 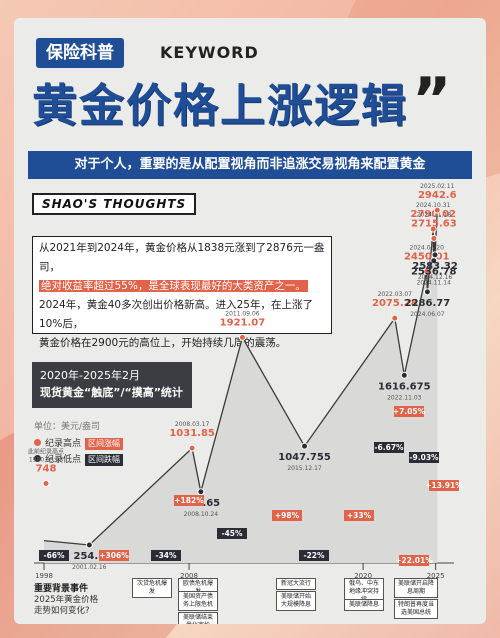 I want to click on event-10: 特朗普再度当选美国总统, so click(x=416, y=609).